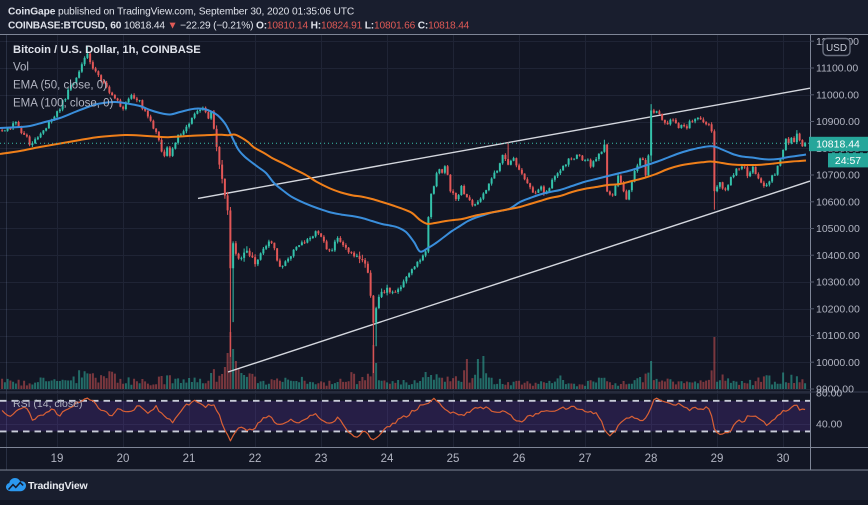 Image resolution: width=868 pixels, height=505 pixels. Describe the element at coordinates (585, 459) in the screenshot. I see `svg-text: 27` at that location.